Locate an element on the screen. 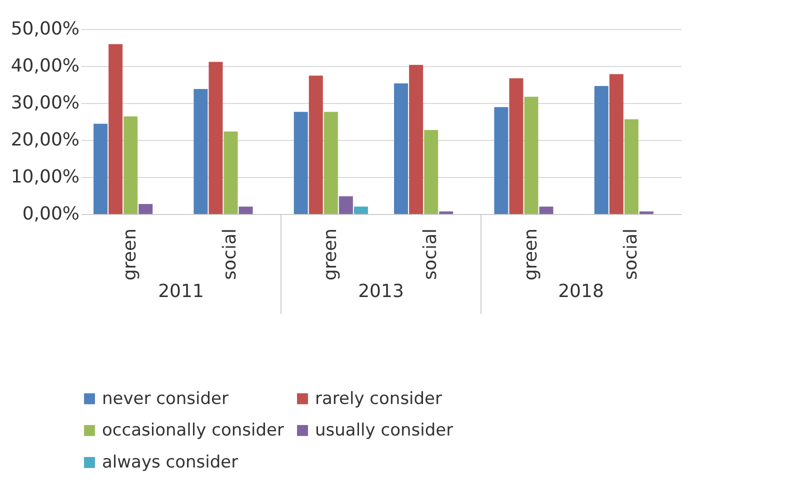 This screenshot has height=493, width=796. y-tick-label: 40,00% is located at coordinates (45, 66).